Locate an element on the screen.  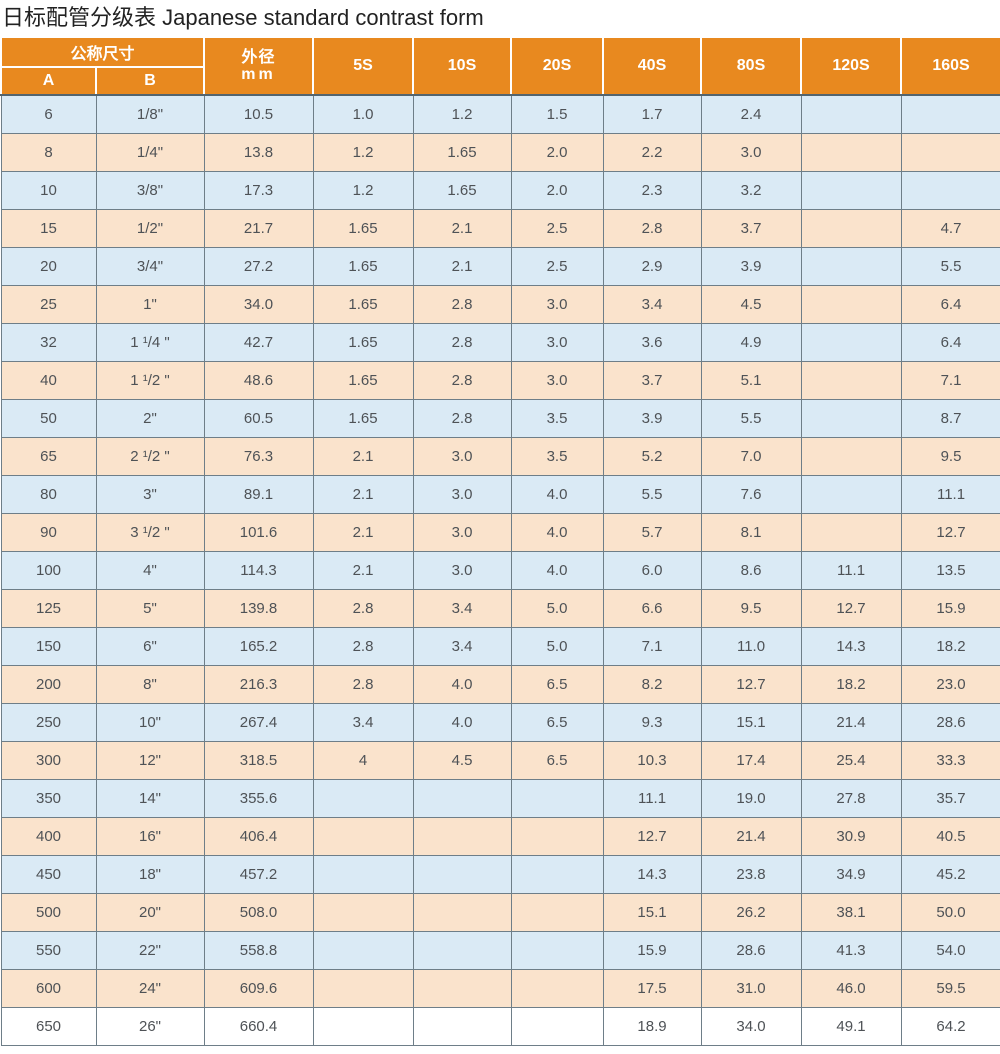
cell-outer-diameter: 114.3 is located at coordinates (258, 570).